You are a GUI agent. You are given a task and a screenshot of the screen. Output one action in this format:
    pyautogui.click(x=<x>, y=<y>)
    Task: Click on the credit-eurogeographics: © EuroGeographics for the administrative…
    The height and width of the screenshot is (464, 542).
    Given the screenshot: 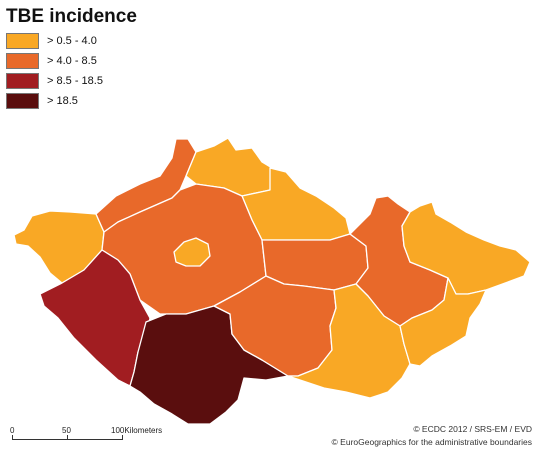 What is the action you would take?
    pyautogui.click(x=431, y=442)
    